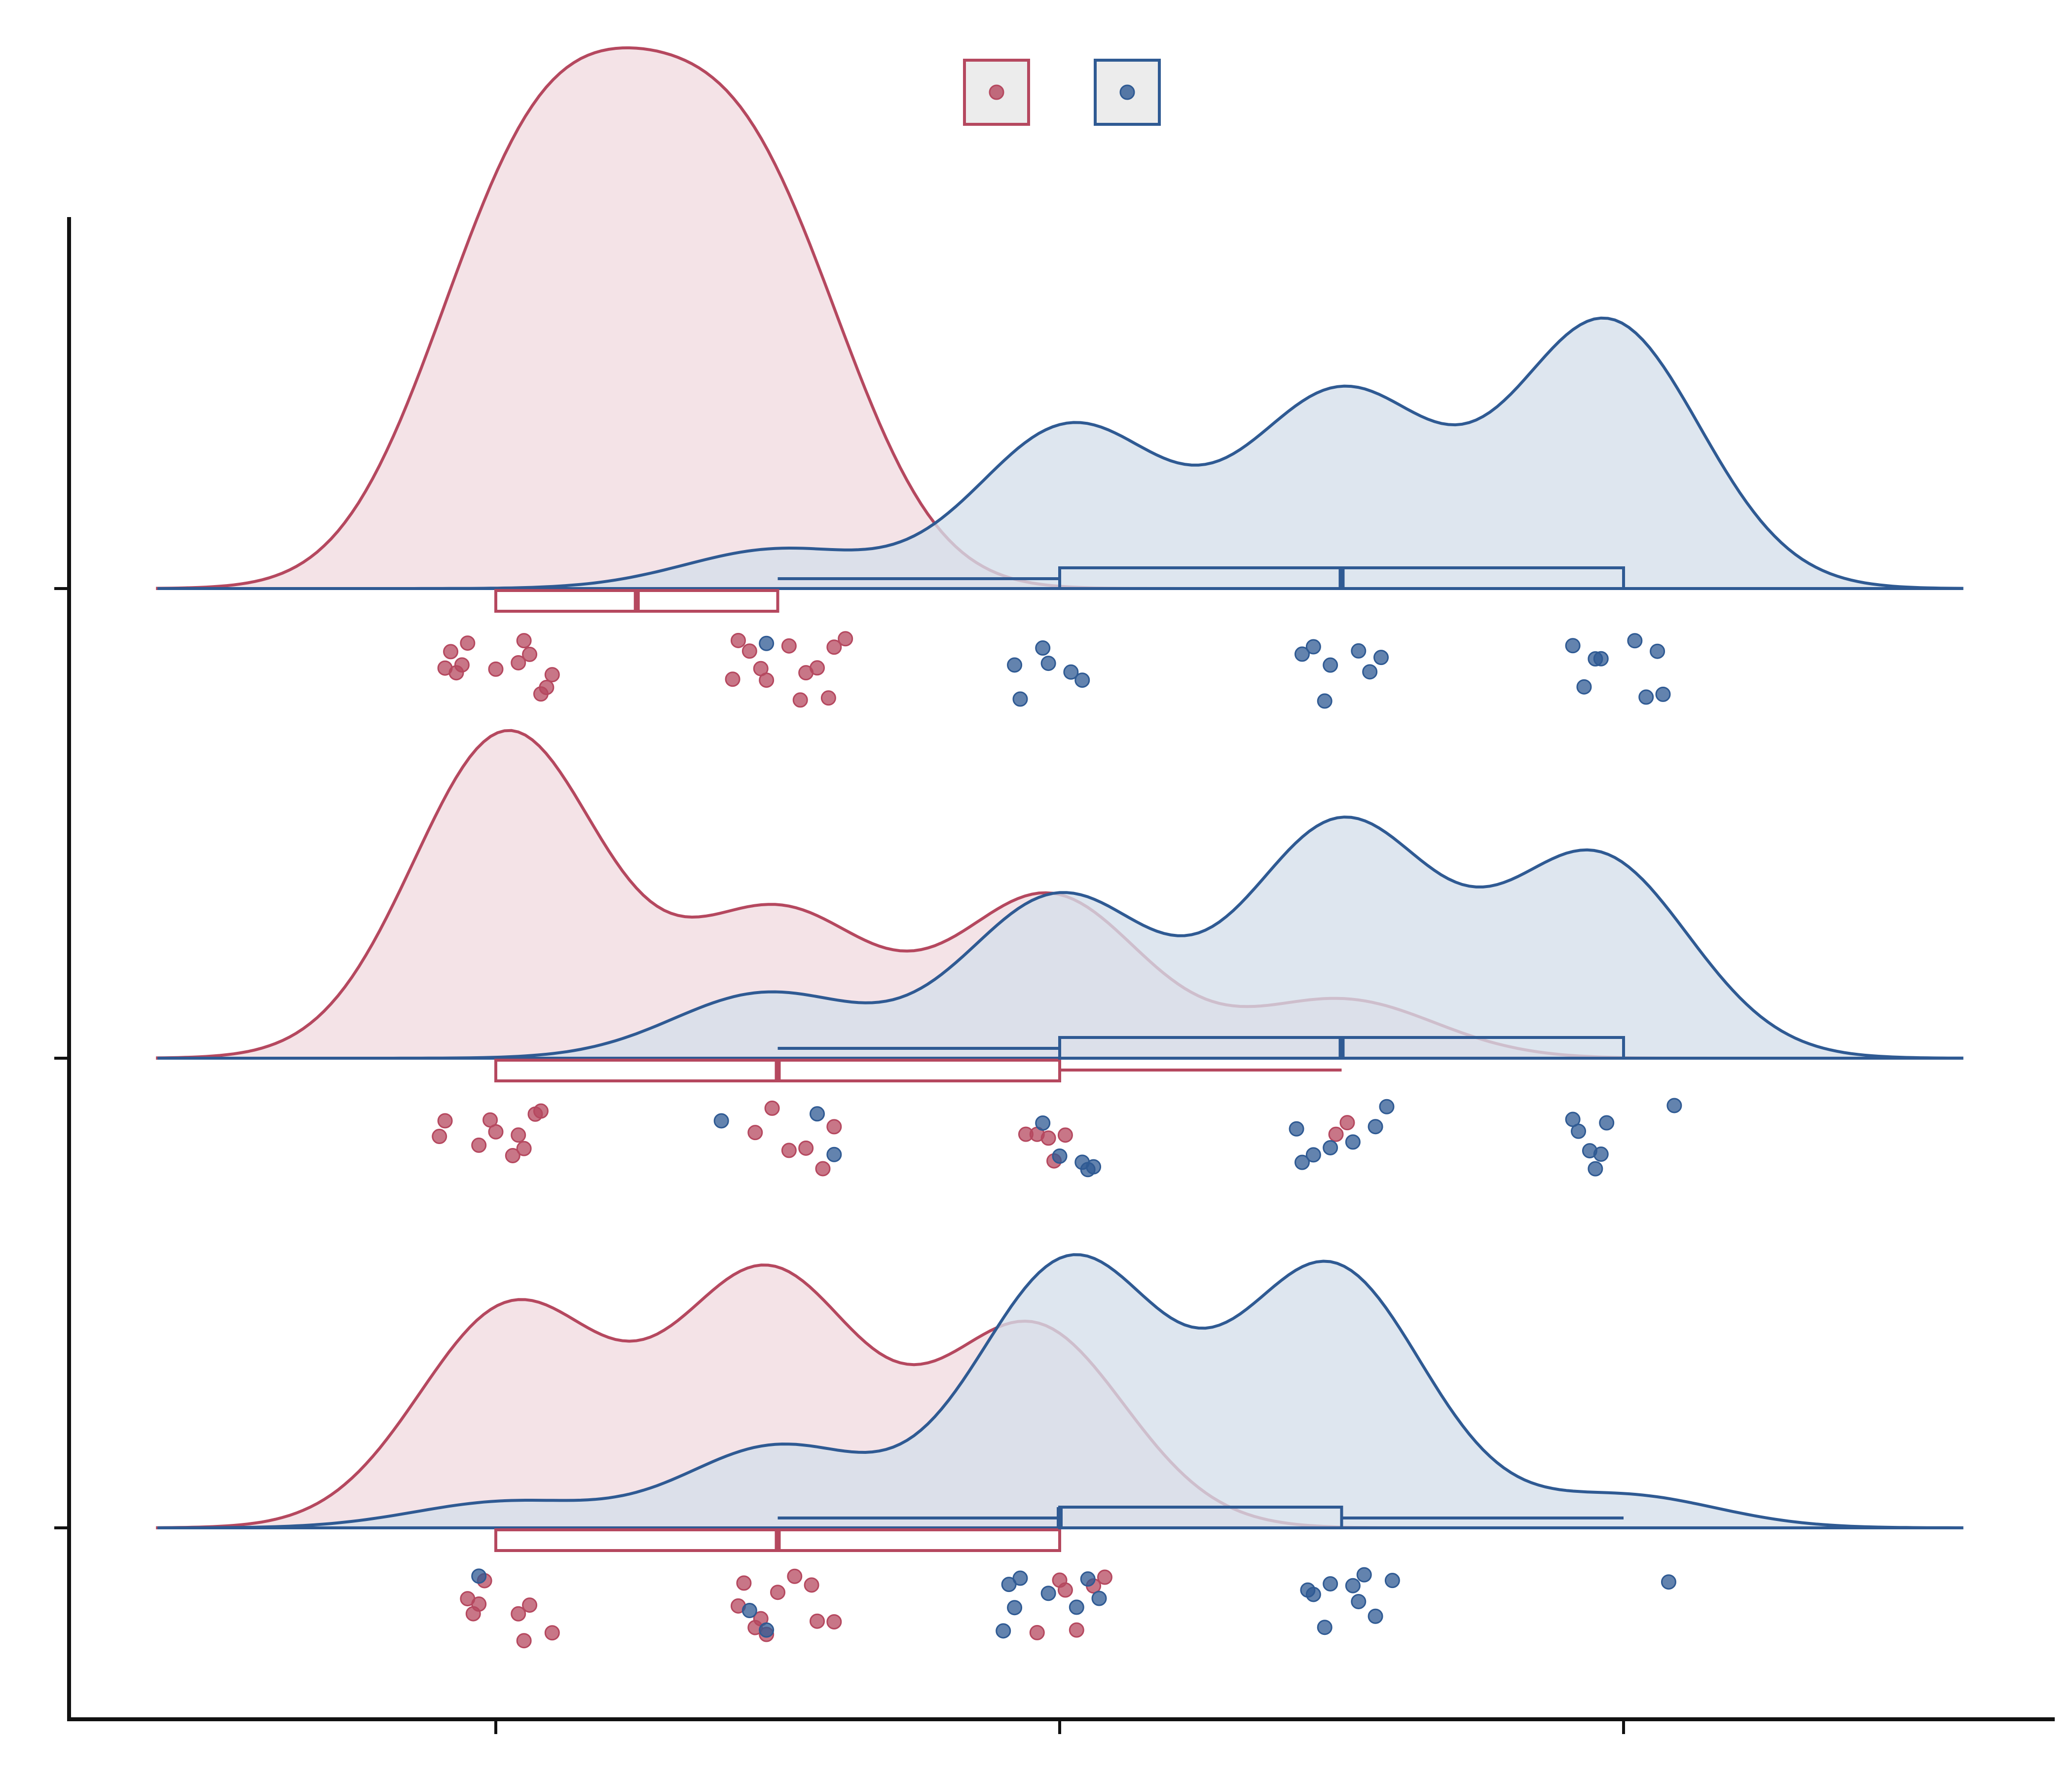  Describe the element at coordinates (1127, 92) in the screenshot. I see `legend-marker-blue` at that location.